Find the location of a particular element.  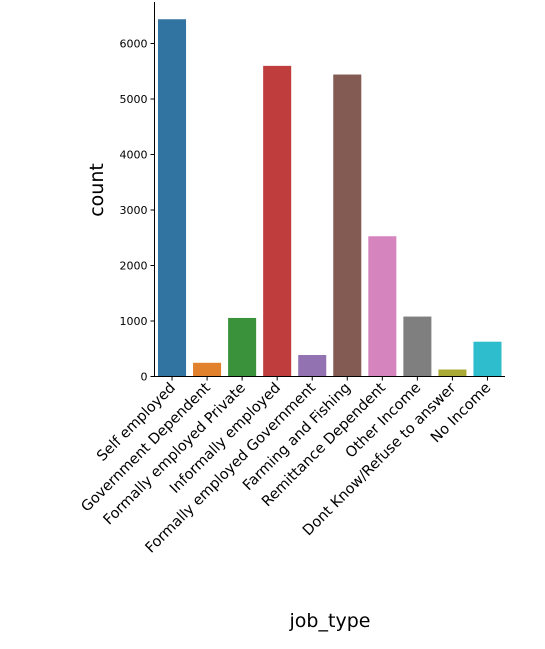

y-tick-label: 1000 is located at coordinates (134, 321).